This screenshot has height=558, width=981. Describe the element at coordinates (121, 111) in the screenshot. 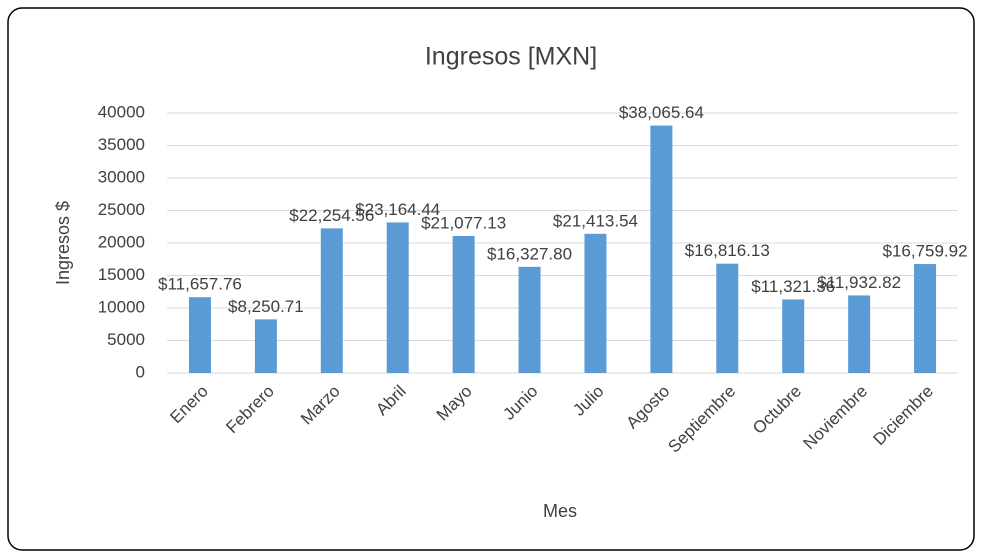

I see `y-tick-label: 40000` at that location.